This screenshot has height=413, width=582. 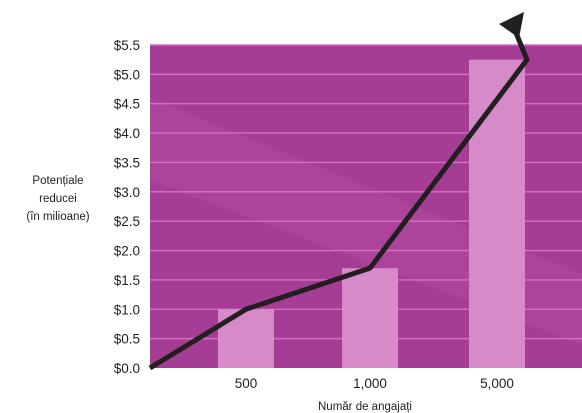 I want to click on y-tick-label: $2.5, so click(x=127, y=221).